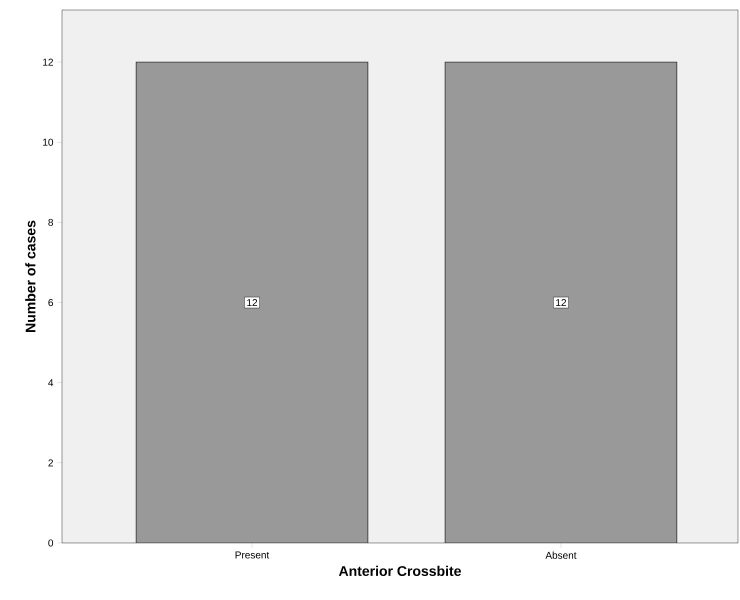 The width and height of the screenshot is (740, 600). Describe the element at coordinates (51, 543) in the screenshot. I see `y-tick-label: 0` at that location.